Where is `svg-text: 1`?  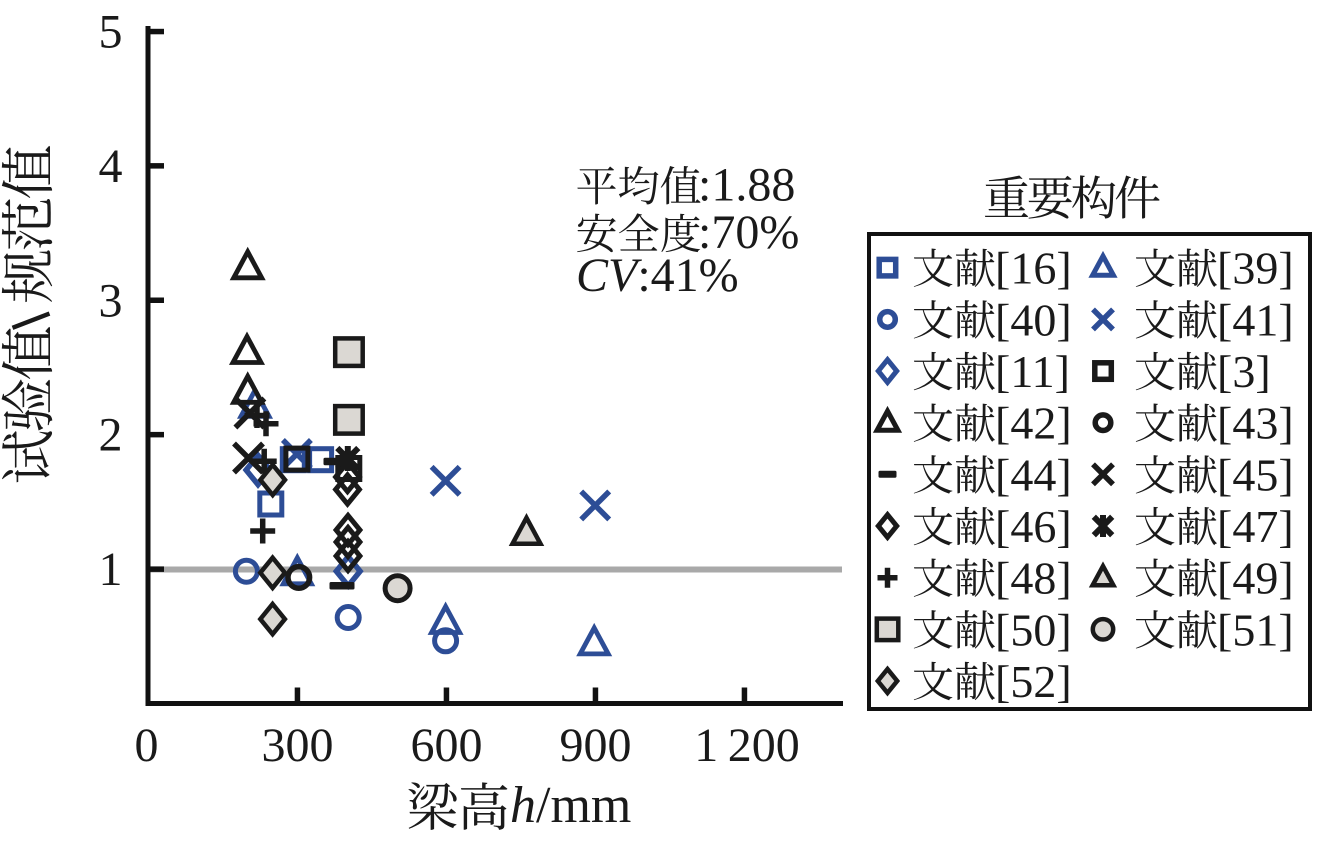 svg-text: 1 is located at coordinates (111, 569).